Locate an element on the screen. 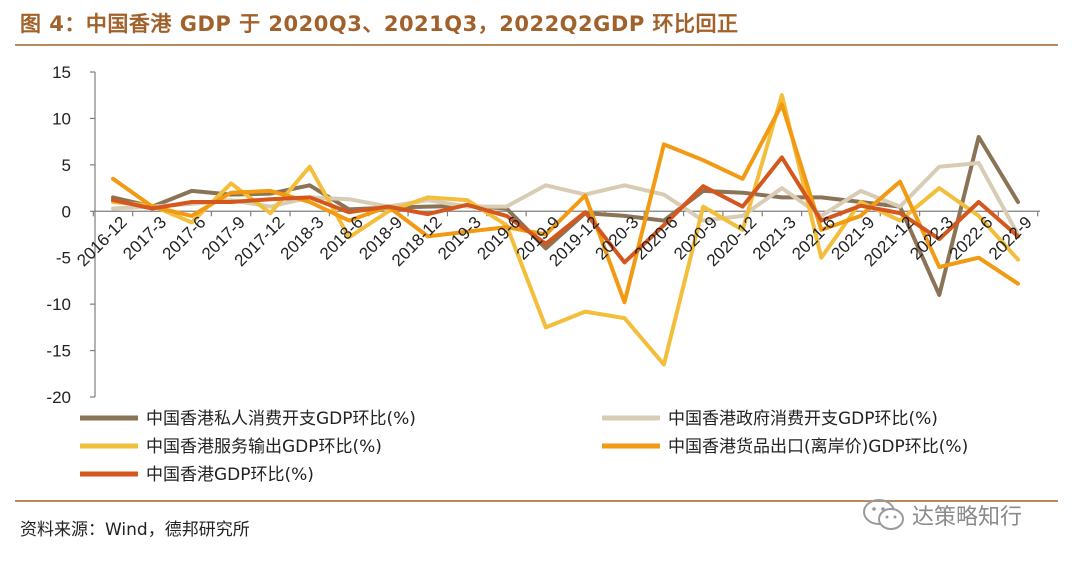 The height and width of the screenshot is (562, 1080). y-tick-label: 5 is located at coordinates (66, 165).